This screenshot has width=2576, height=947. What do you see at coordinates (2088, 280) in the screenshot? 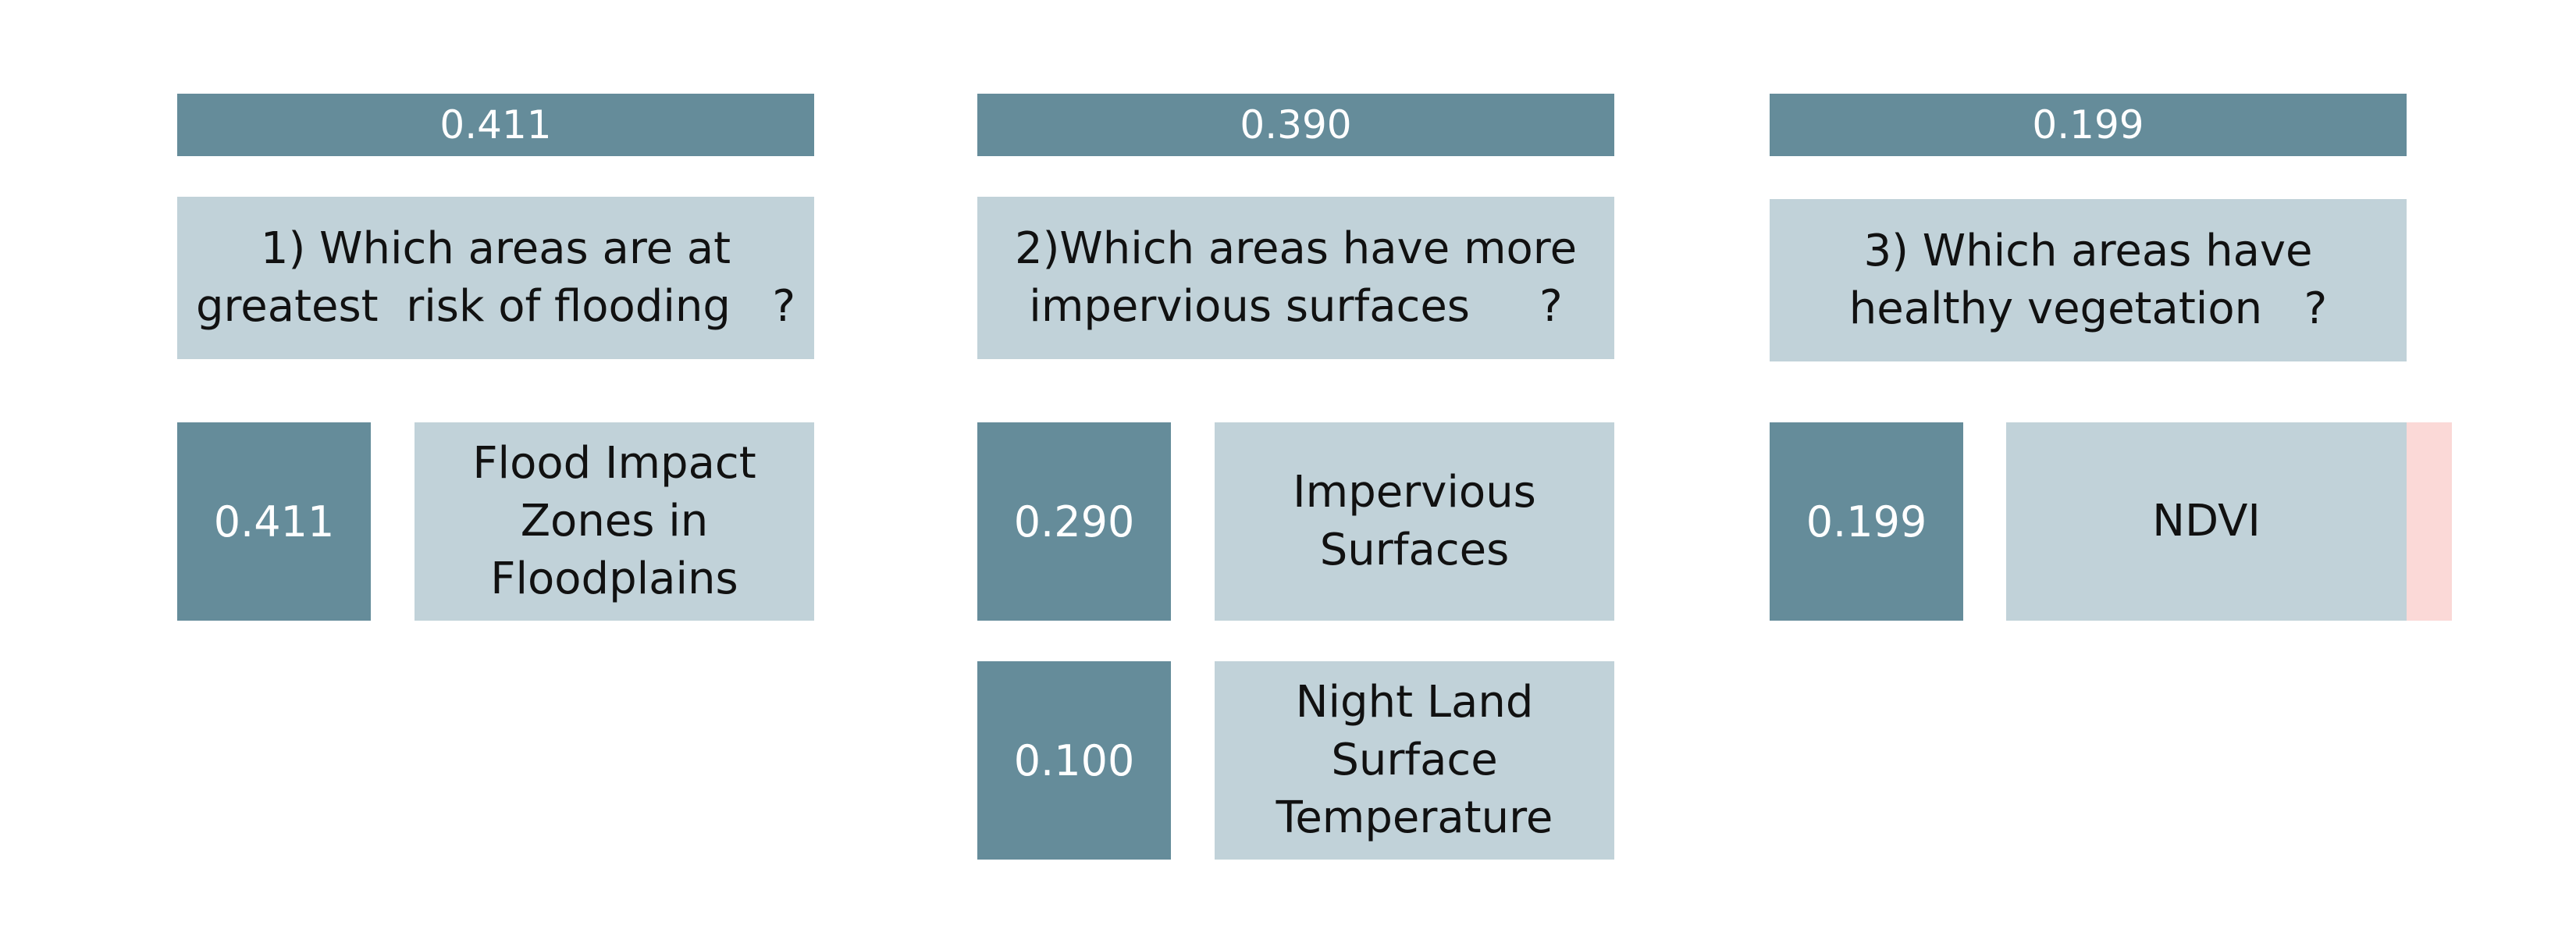
I see `column-3-question: 3) Which areas have healthy vegetation ?` at bounding box center [2088, 280].